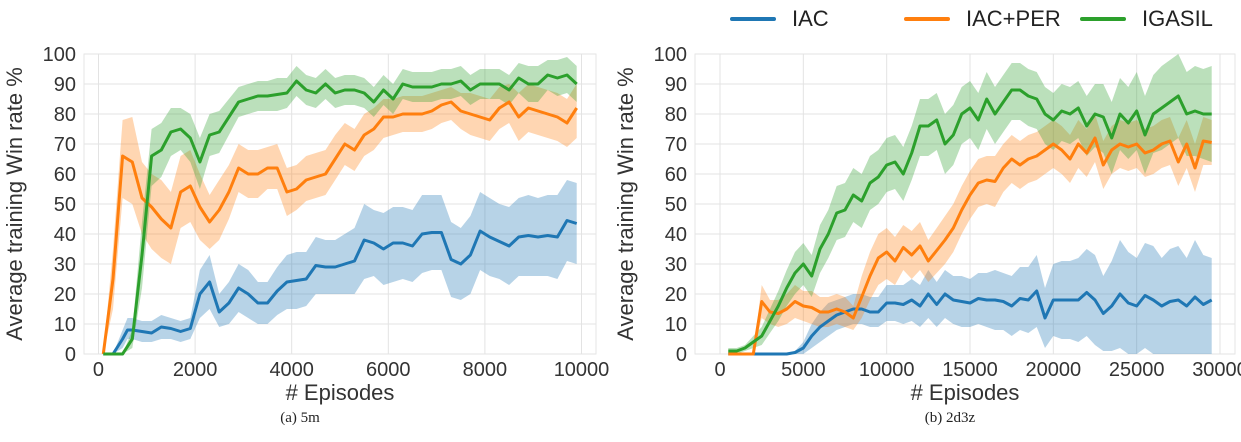 The image size is (1241, 442). What do you see at coordinates (1054, 370) in the screenshot?
I see `x-tick-label: 20000` at bounding box center [1054, 370].